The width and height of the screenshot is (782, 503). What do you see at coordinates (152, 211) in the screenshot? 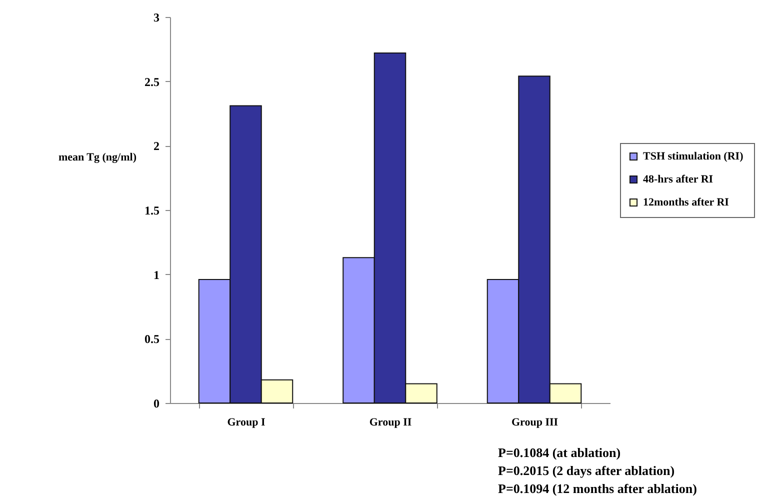
I see `y-tick-label: 1.5` at bounding box center [152, 211].